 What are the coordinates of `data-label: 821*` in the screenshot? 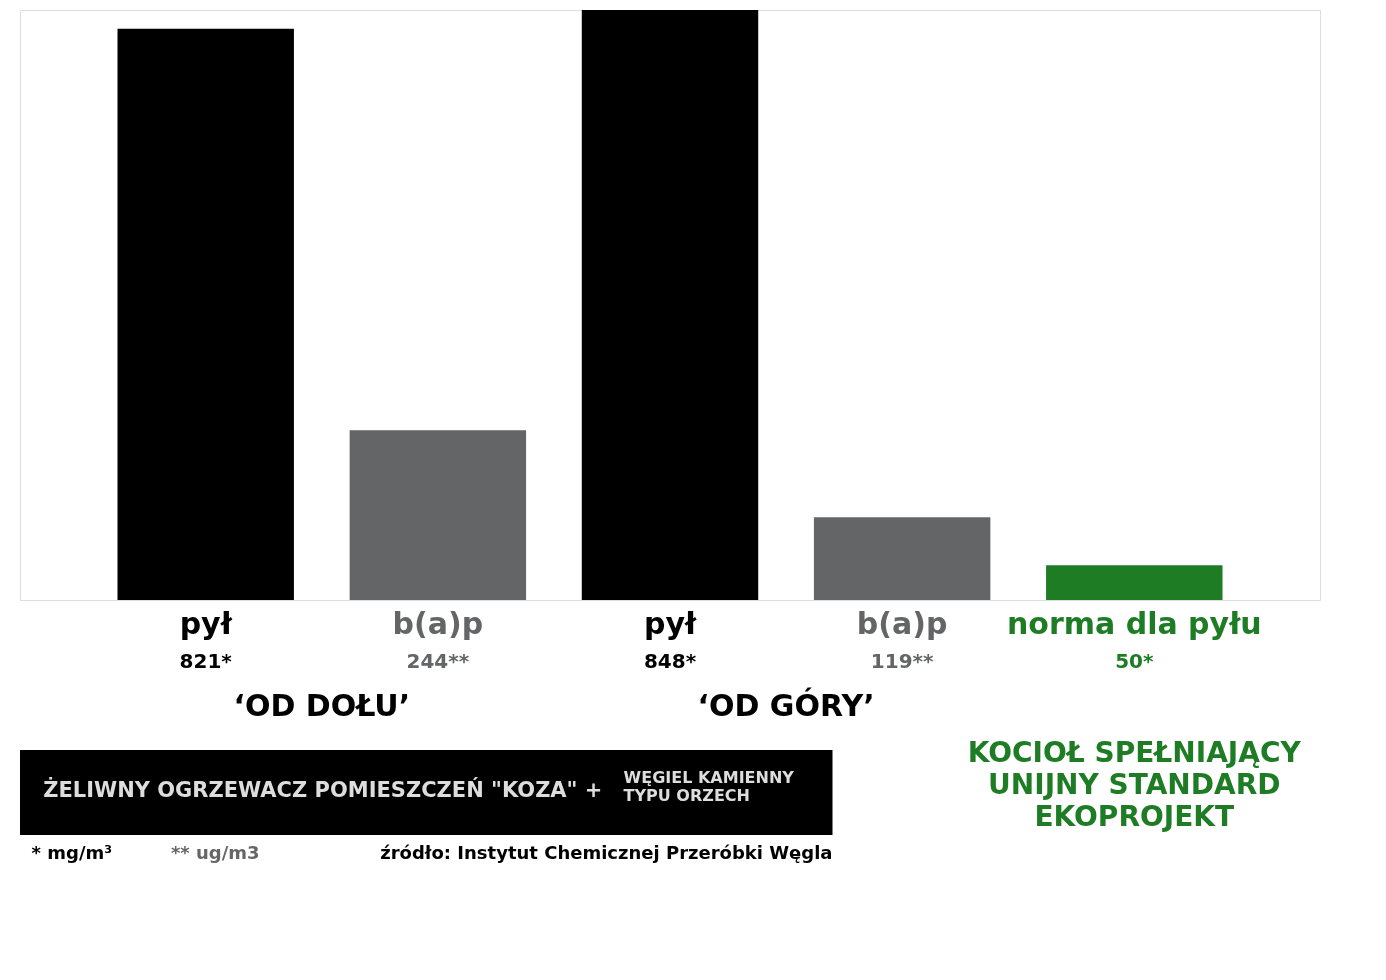 It's located at (206, 661).